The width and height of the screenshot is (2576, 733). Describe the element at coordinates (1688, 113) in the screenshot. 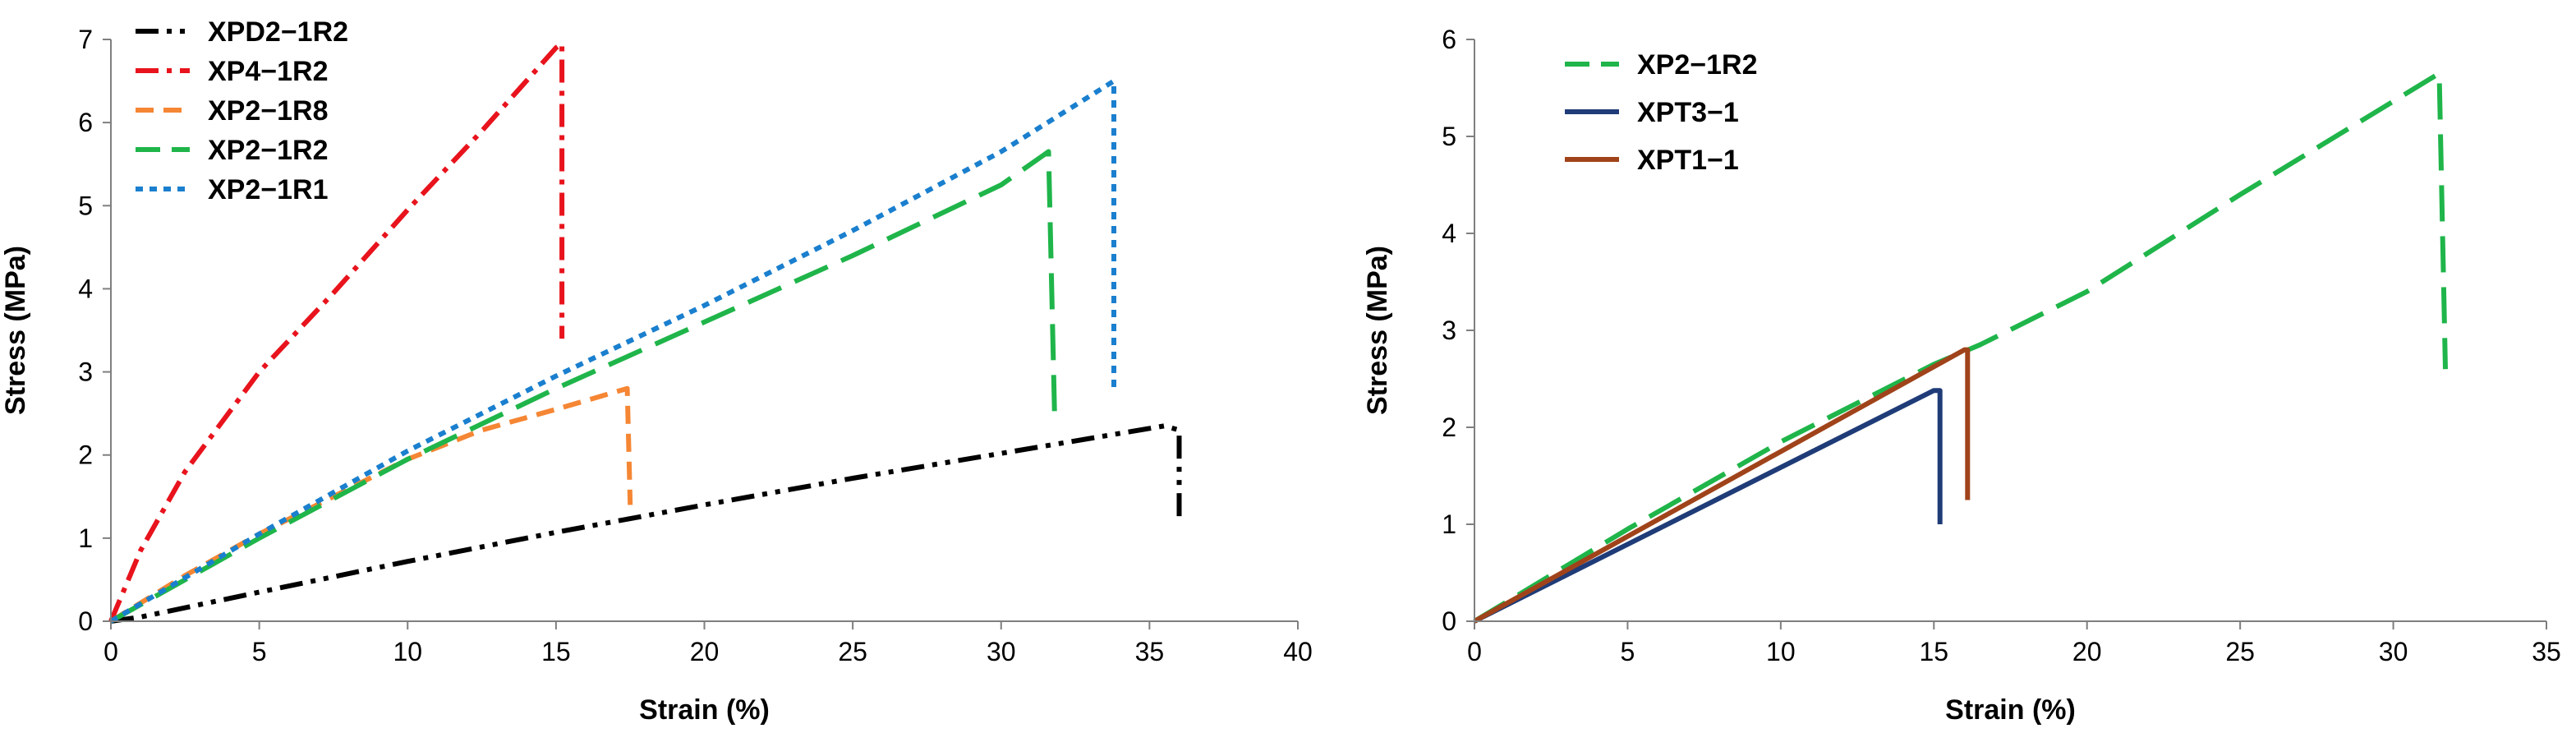

I see `legend-label: XPT3−1` at that location.